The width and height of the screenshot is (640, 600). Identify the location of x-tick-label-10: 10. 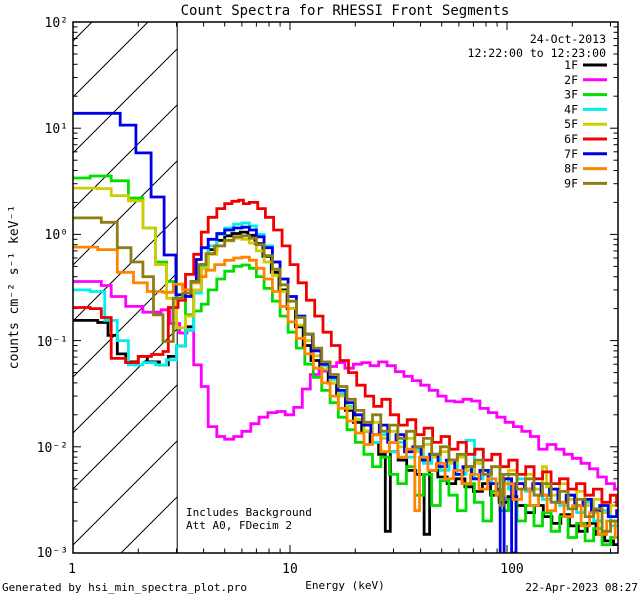
(290, 569).